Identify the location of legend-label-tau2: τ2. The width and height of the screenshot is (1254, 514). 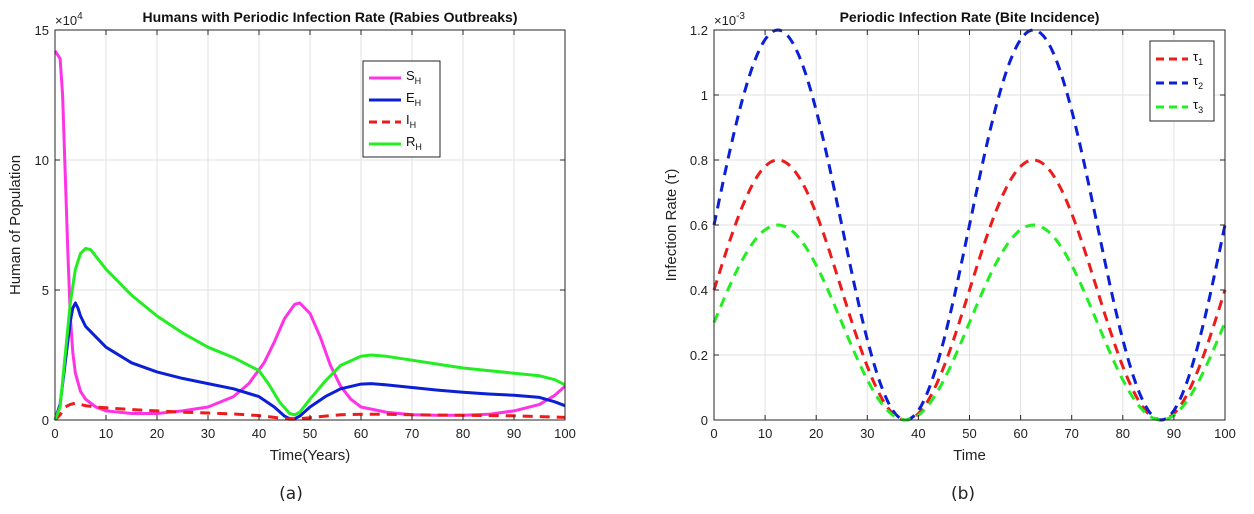
(1198, 82).